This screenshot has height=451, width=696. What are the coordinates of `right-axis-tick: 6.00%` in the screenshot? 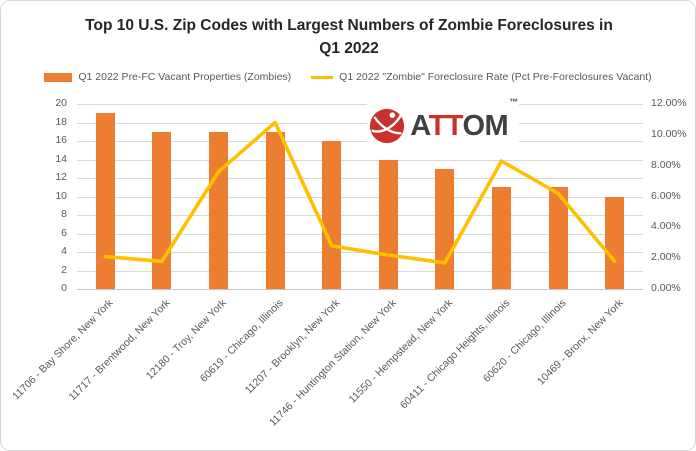 It's located at (666, 195).